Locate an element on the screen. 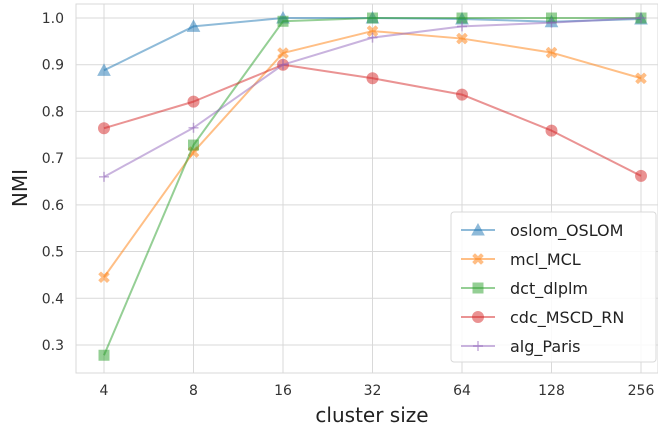 This screenshot has width=658, height=429. y-tick-label: 1.0 is located at coordinates (53, 19).